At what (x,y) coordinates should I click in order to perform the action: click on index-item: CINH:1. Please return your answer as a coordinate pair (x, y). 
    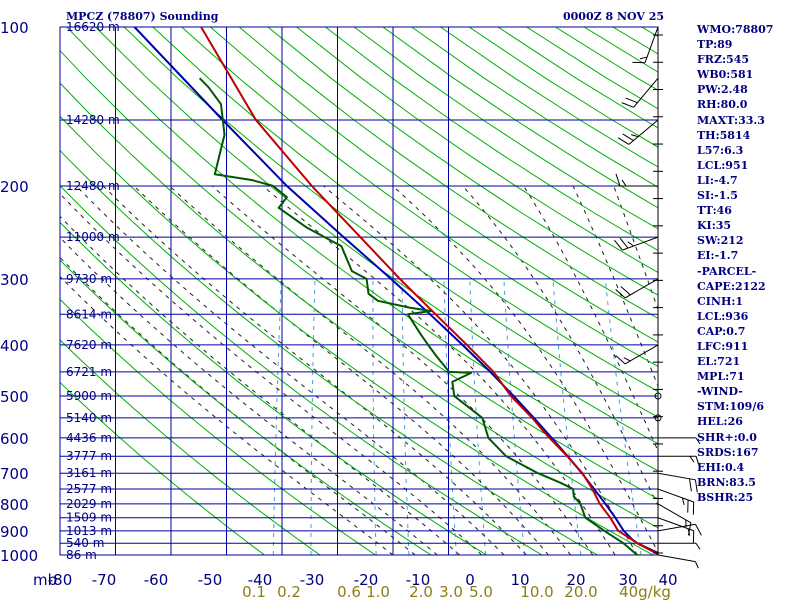
    Looking at the image, I should click on (720, 301).